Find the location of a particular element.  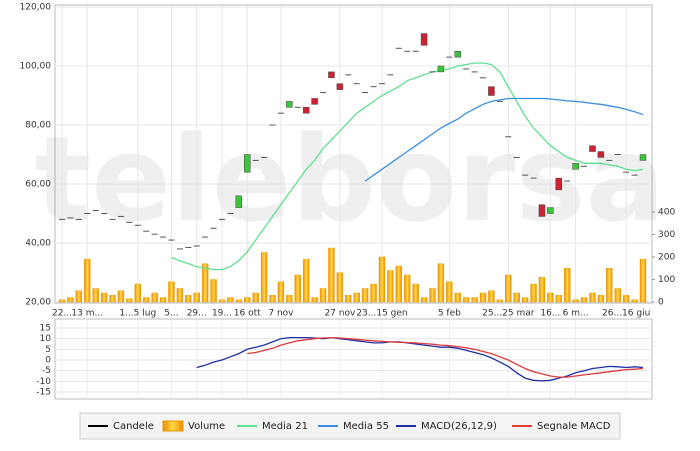

legend-label: Candele is located at coordinates (133, 426).